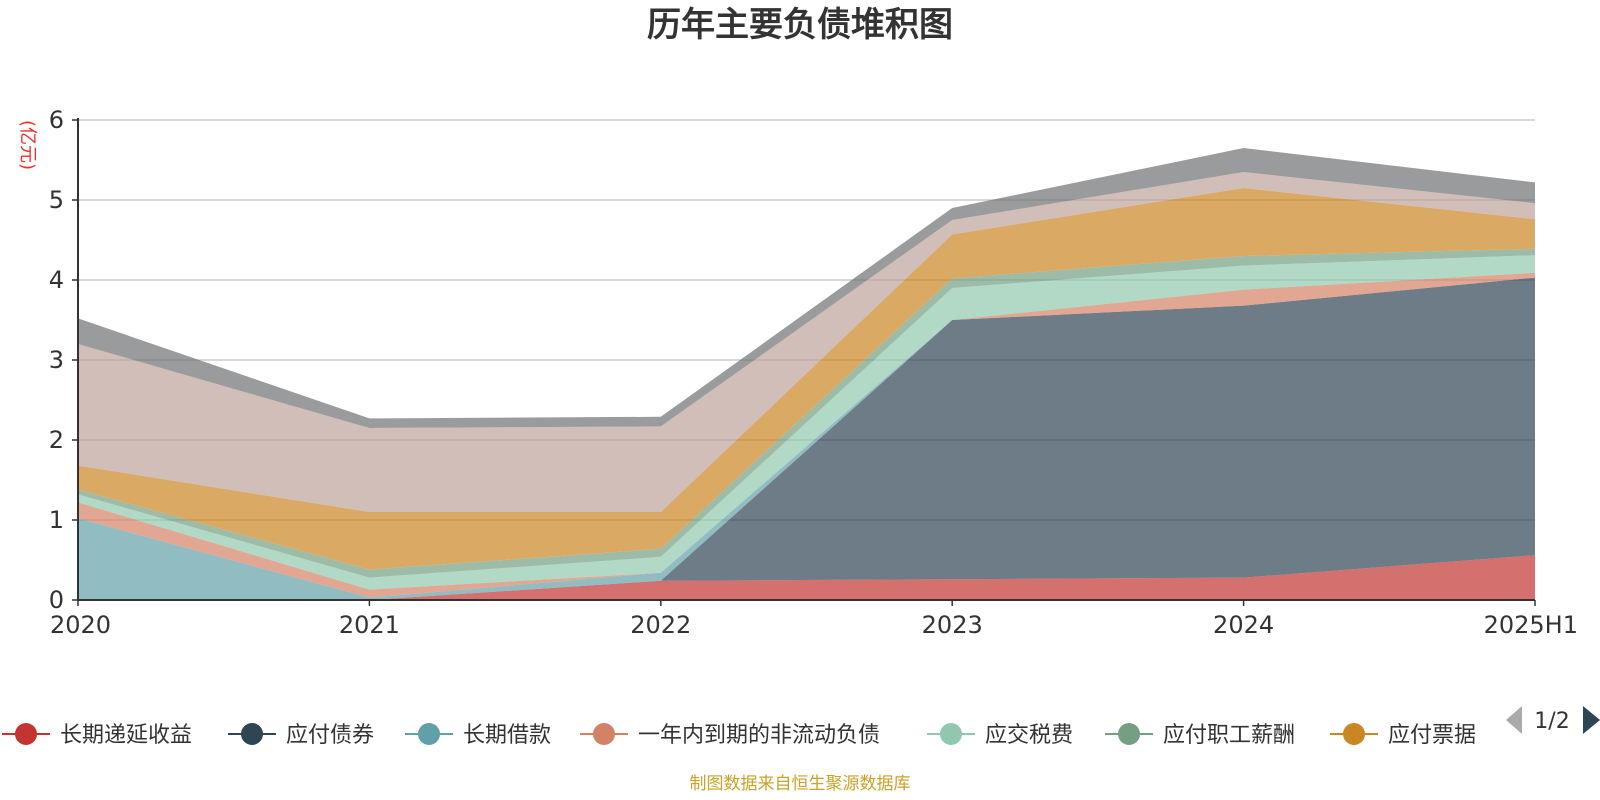 The image size is (1600, 800). What do you see at coordinates (952, 625) in the screenshot?
I see `x-tick-label: 2023` at bounding box center [952, 625].